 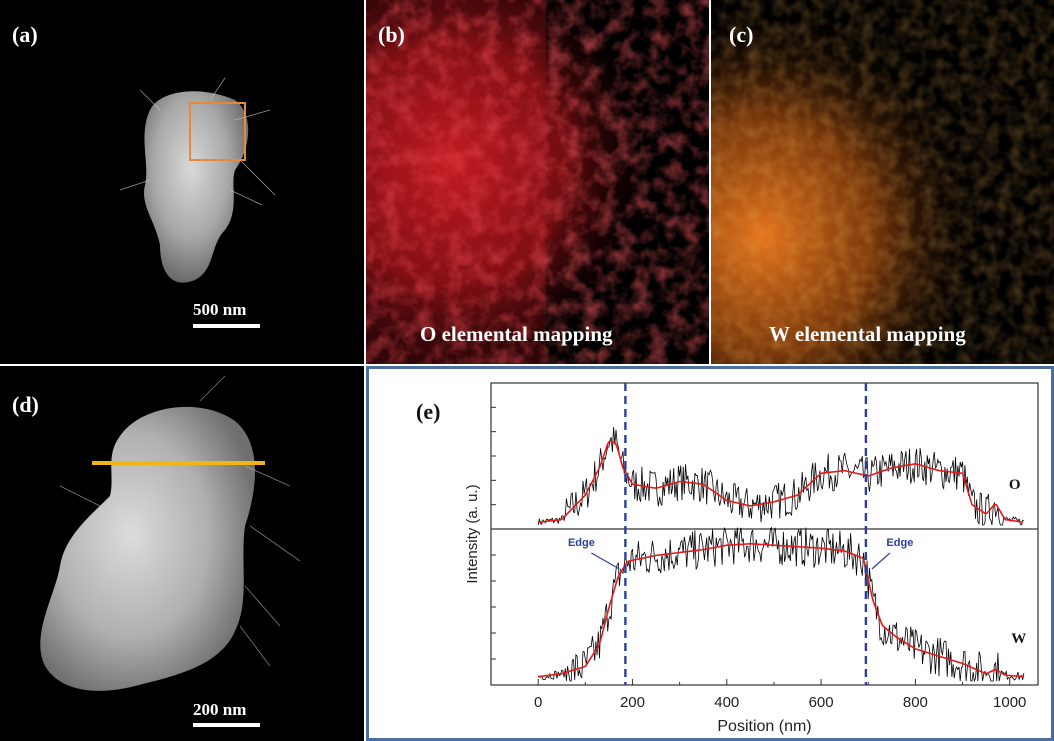 What do you see at coordinates (147, 548) in the screenshot?
I see `particle-d` at bounding box center [147, 548].